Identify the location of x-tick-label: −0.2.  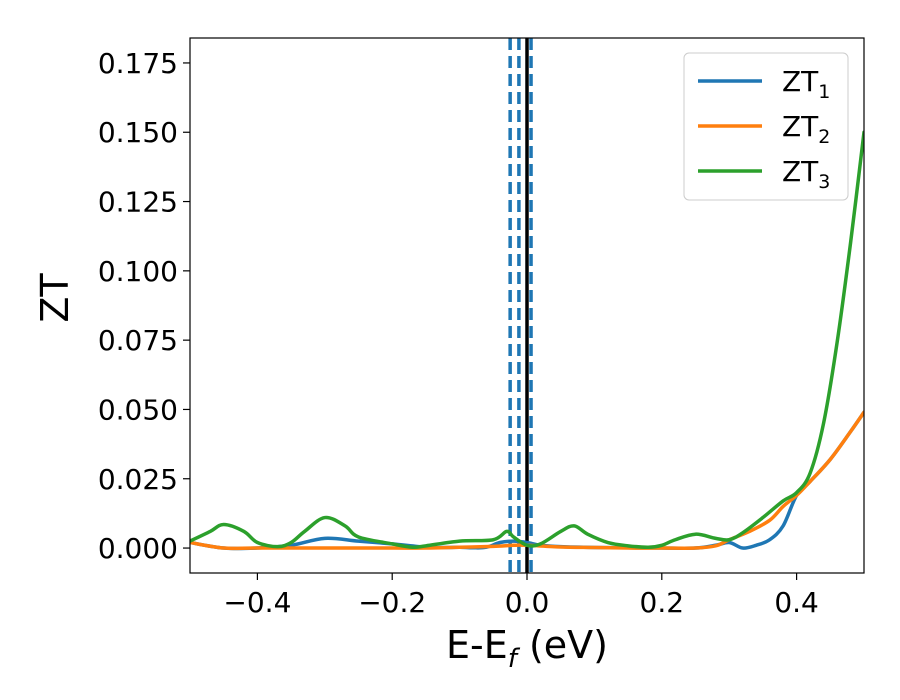
(392, 602).